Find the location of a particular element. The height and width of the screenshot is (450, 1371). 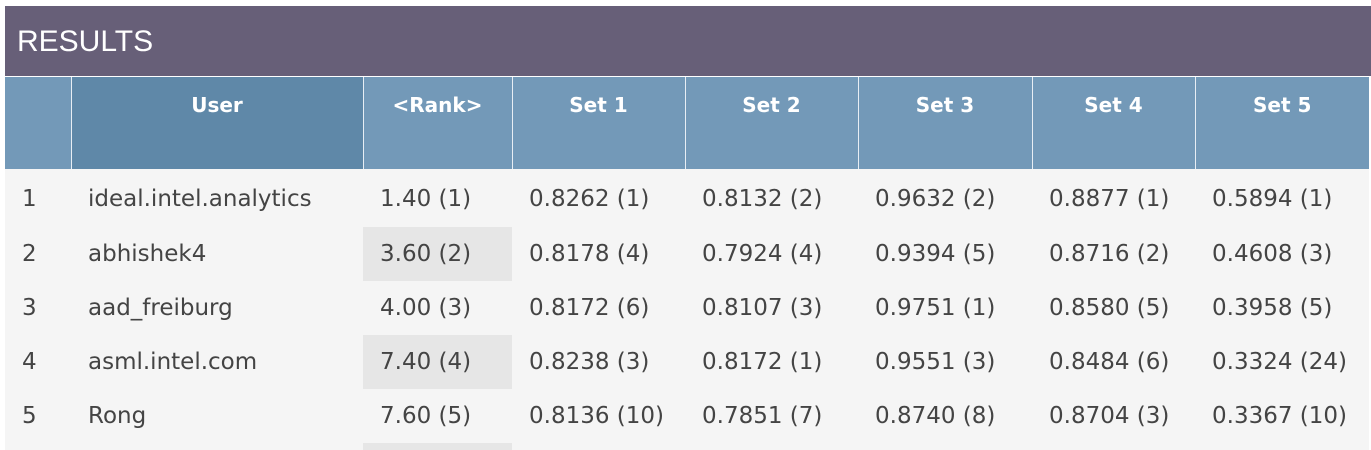

table-cell: 7.60 (5) is located at coordinates (426, 416).